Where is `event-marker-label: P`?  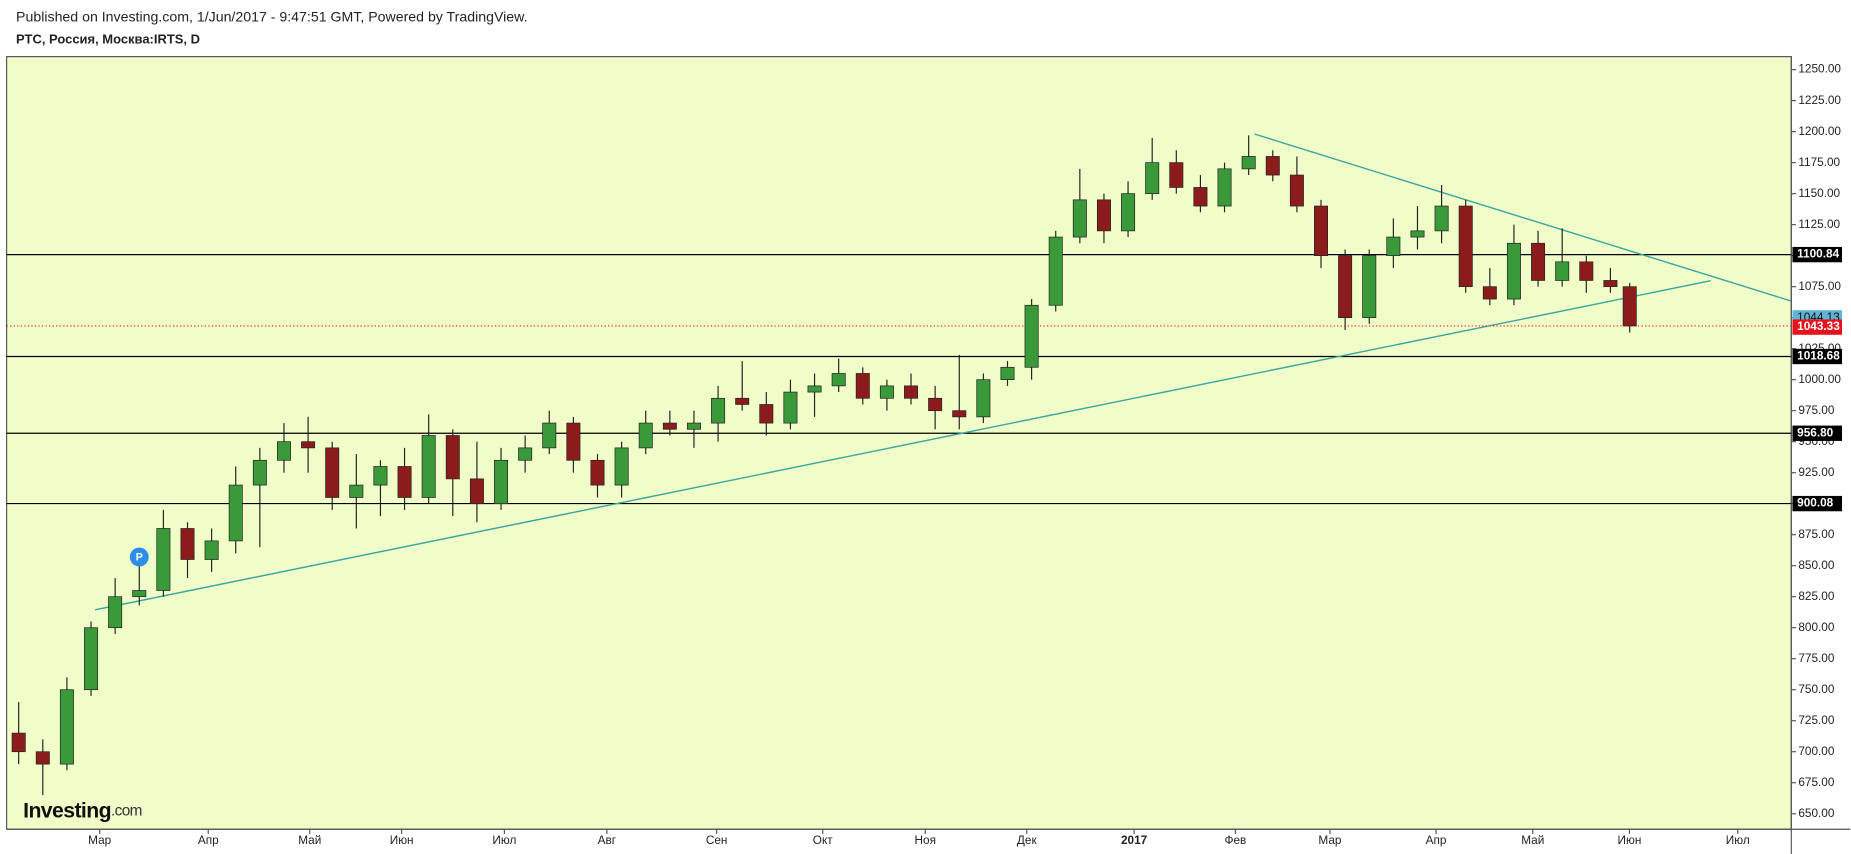
event-marker-label: P is located at coordinates (139, 557).